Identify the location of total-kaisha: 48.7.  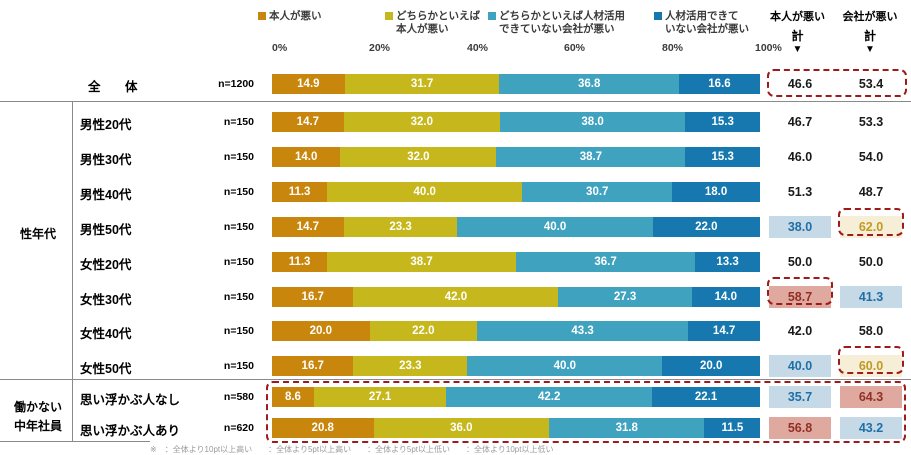
(871, 192).